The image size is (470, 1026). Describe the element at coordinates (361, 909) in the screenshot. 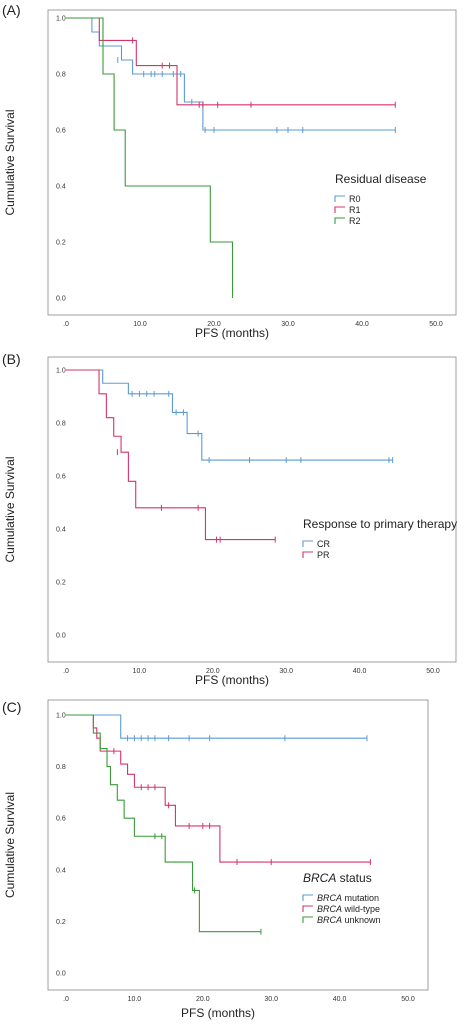

I see `text-part: wild-type` at that location.